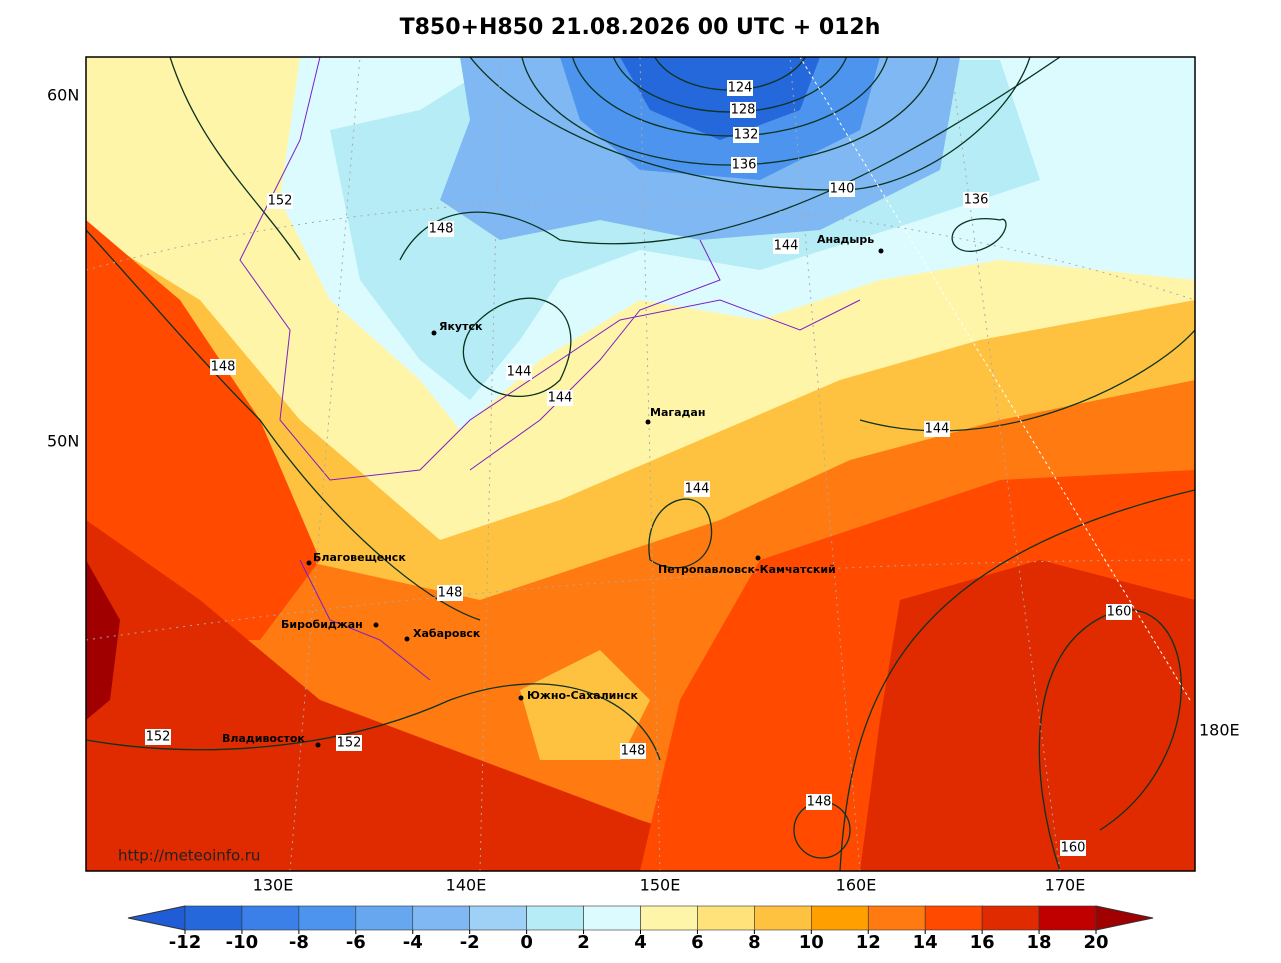 This screenshot has width=1281, height=963. I want to click on colorbar-tick-label: 10, so click(811, 942).